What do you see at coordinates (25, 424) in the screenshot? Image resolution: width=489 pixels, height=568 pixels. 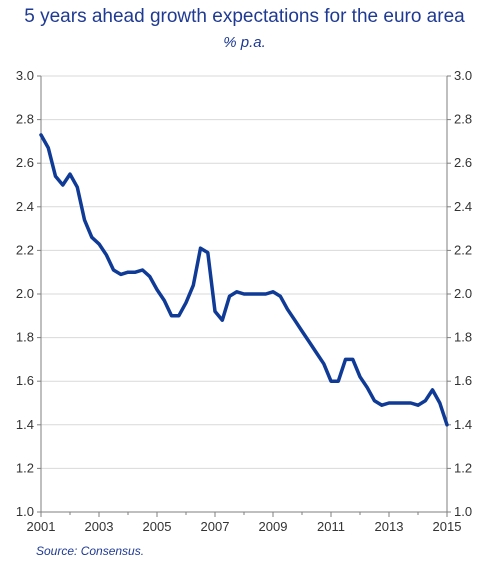 I see `y-tick-label-left: 1.4` at bounding box center [25, 424].